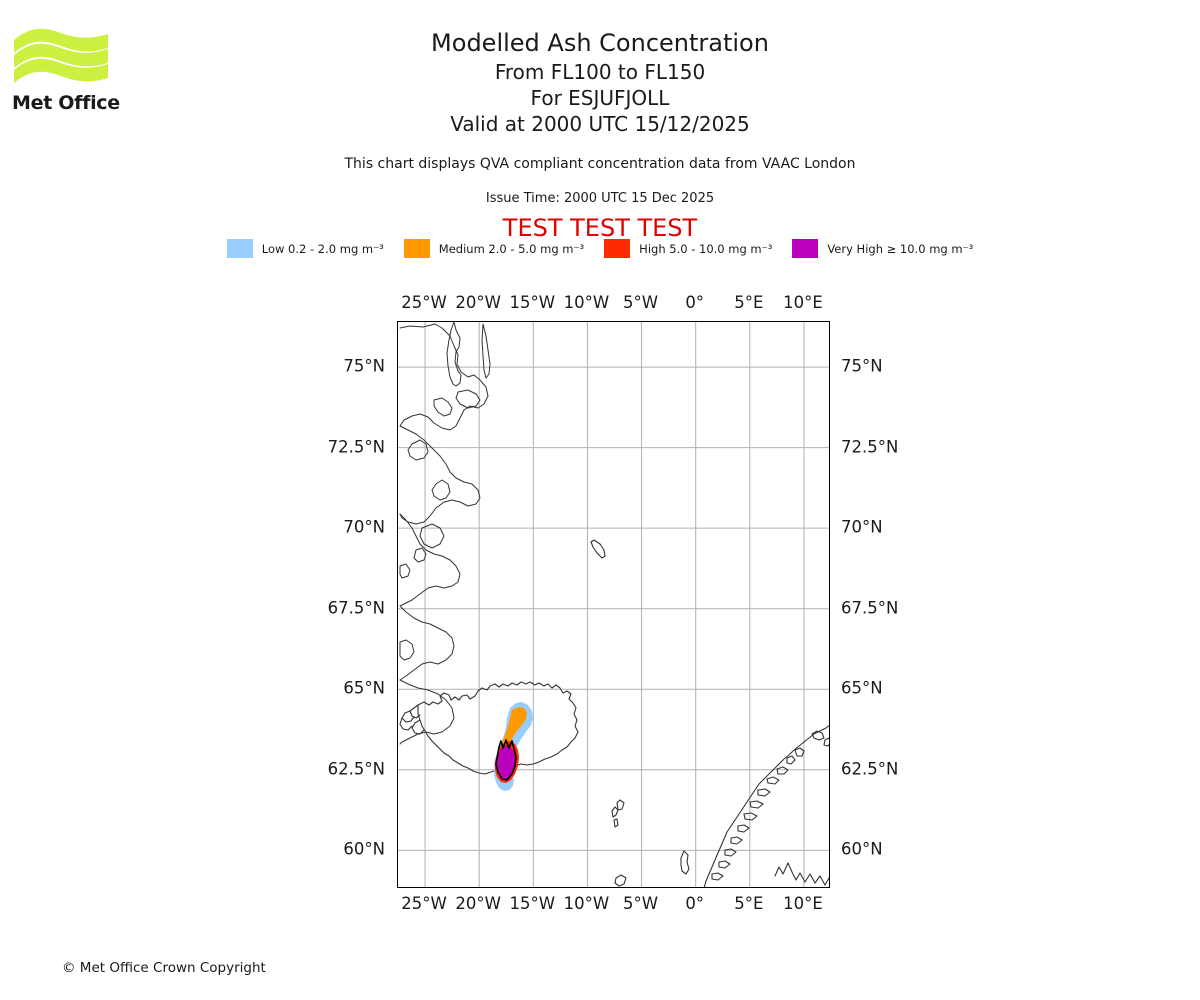 This screenshot has height=1000, width=1200. Describe the element at coordinates (870, 769) in the screenshot. I see `lat-tick-right-5: 62.5°N` at that location.